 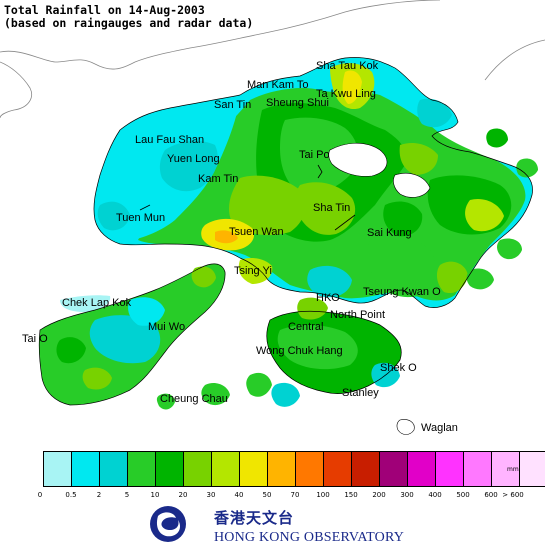 What do you see at coordinates (194, 399) in the screenshot?
I see `place-cheung-chau: Cheung Chau` at bounding box center [194, 399].